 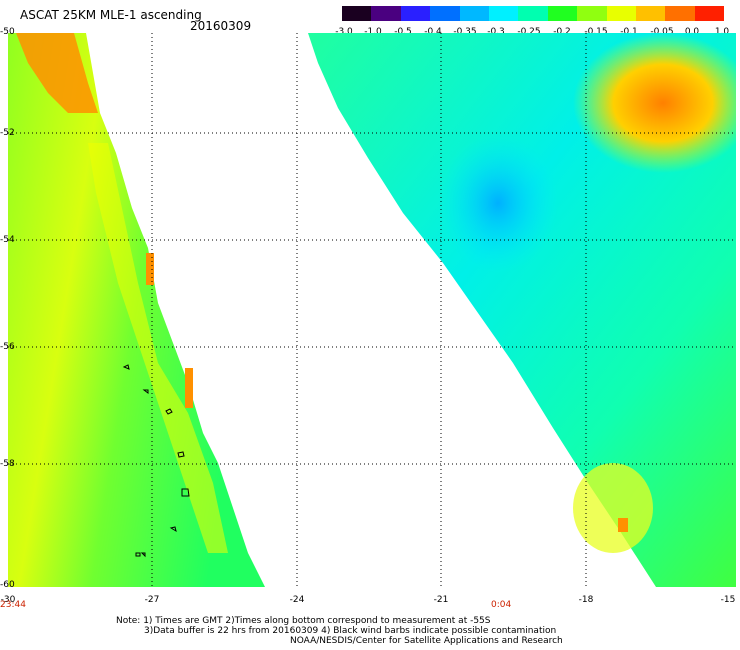 What do you see at coordinates (498, 203) in the screenshot?
I see `blue-patch` at bounding box center [498, 203].